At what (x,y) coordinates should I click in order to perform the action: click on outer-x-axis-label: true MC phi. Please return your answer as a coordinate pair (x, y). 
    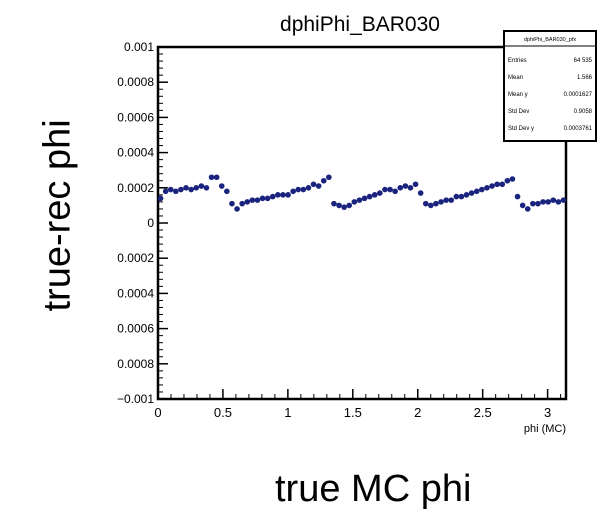
    Looking at the image, I should click on (373, 489).